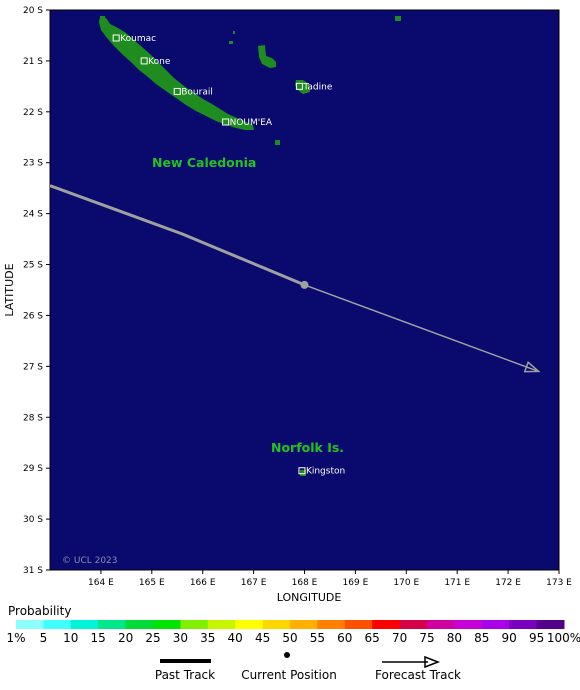  What do you see at coordinates (536, 638) in the screenshot?
I see `scale-tick-label: 95` at bounding box center [536, 638].